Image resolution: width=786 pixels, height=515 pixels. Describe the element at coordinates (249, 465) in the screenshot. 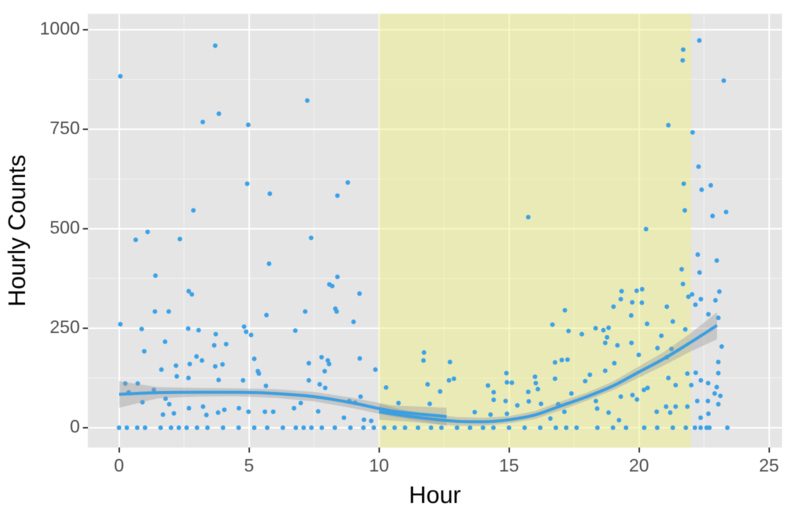

I see `x-tick-label: 5` at that location.